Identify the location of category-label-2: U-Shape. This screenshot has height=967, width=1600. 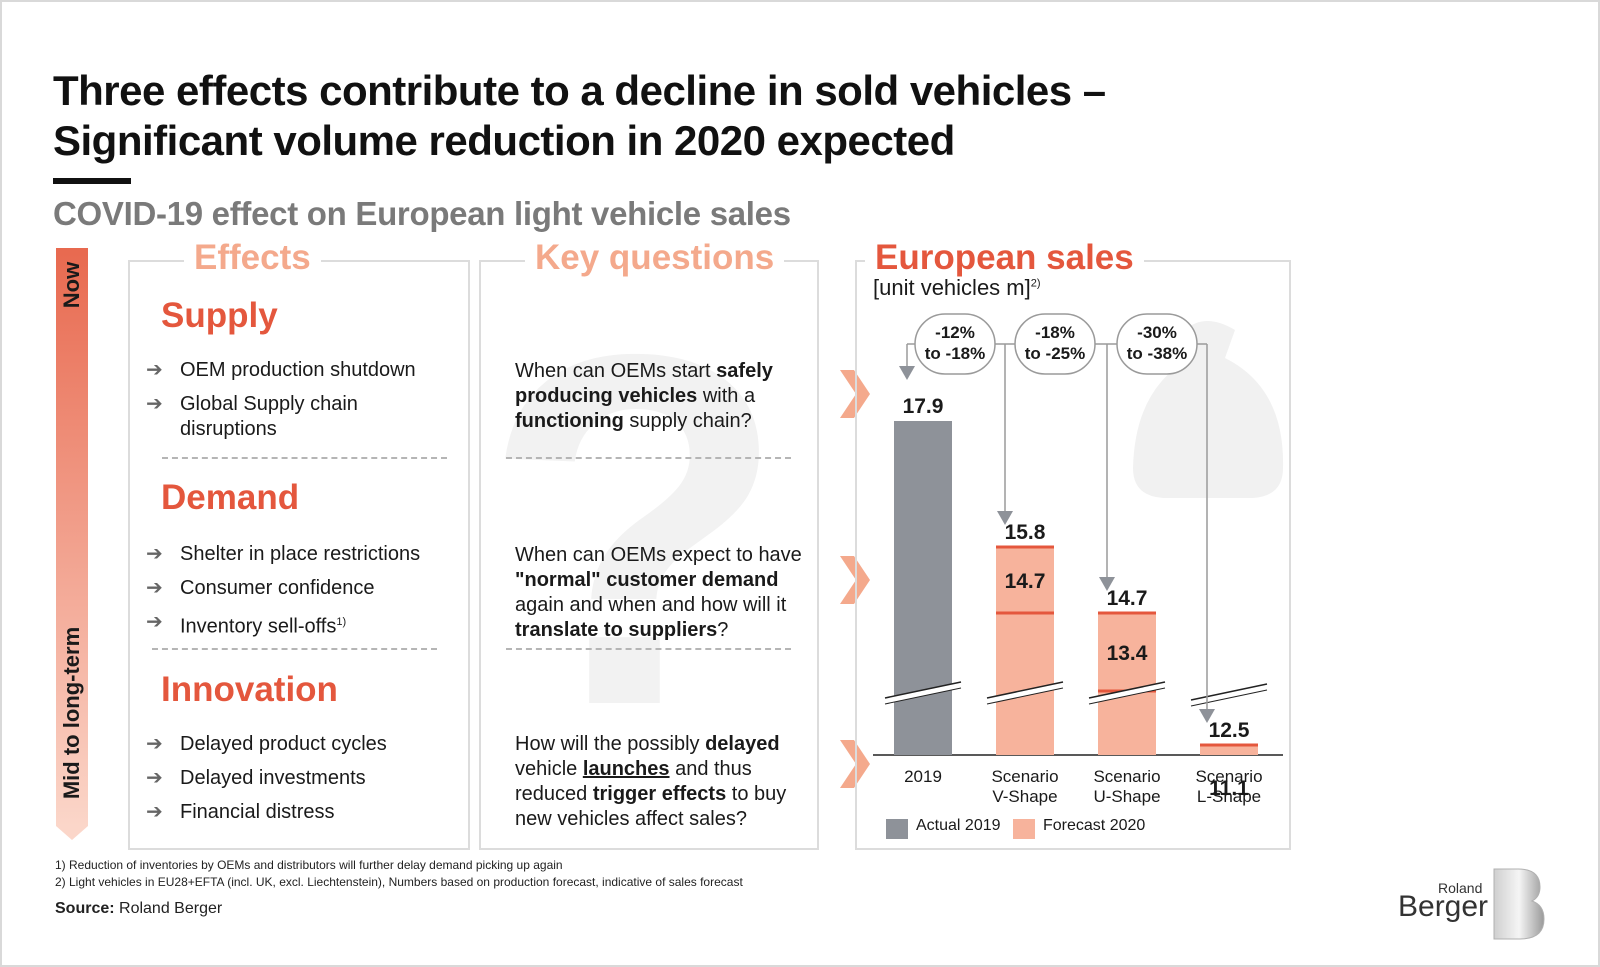
(1126, 796).